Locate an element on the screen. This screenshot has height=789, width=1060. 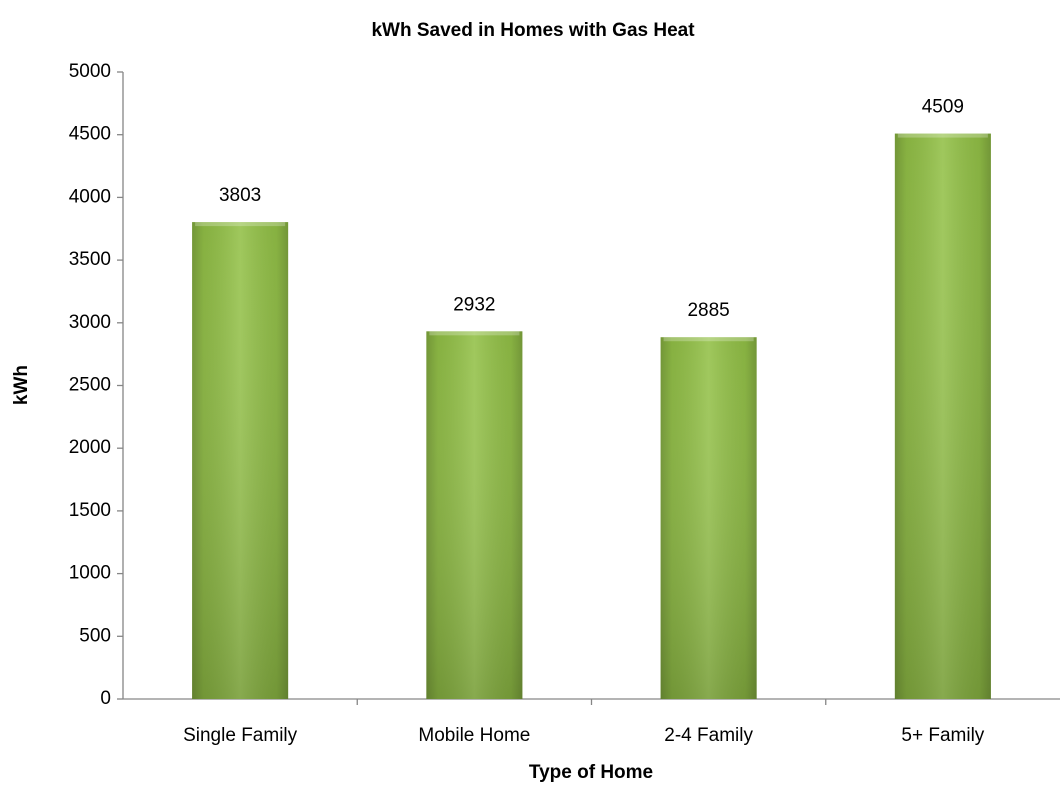
y-tick-label: 5000 is located at coordinates (90, 71).